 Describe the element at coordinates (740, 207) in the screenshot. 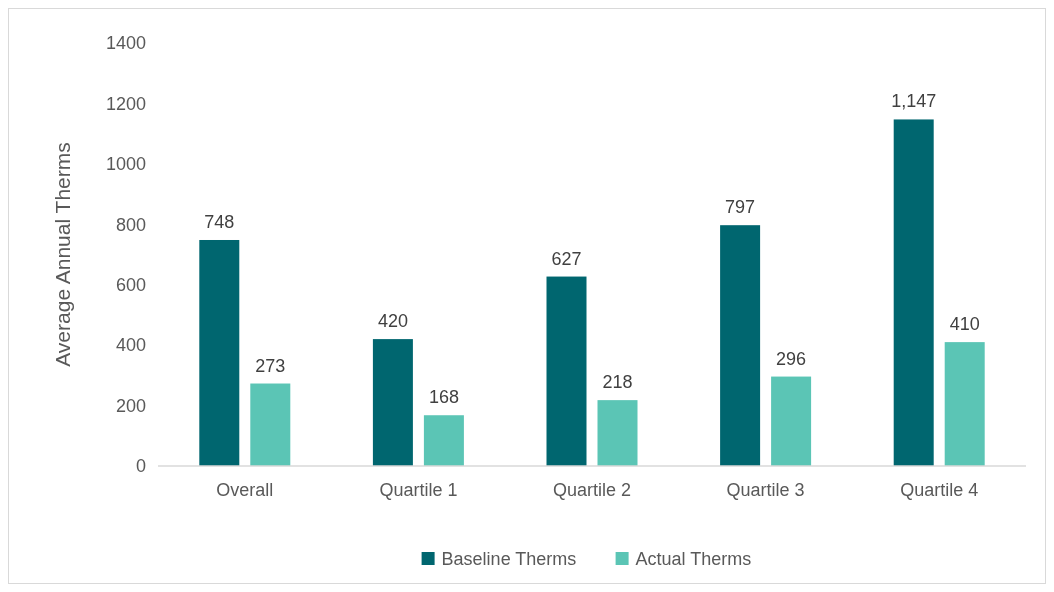

I see `data-label: 797` at that location.